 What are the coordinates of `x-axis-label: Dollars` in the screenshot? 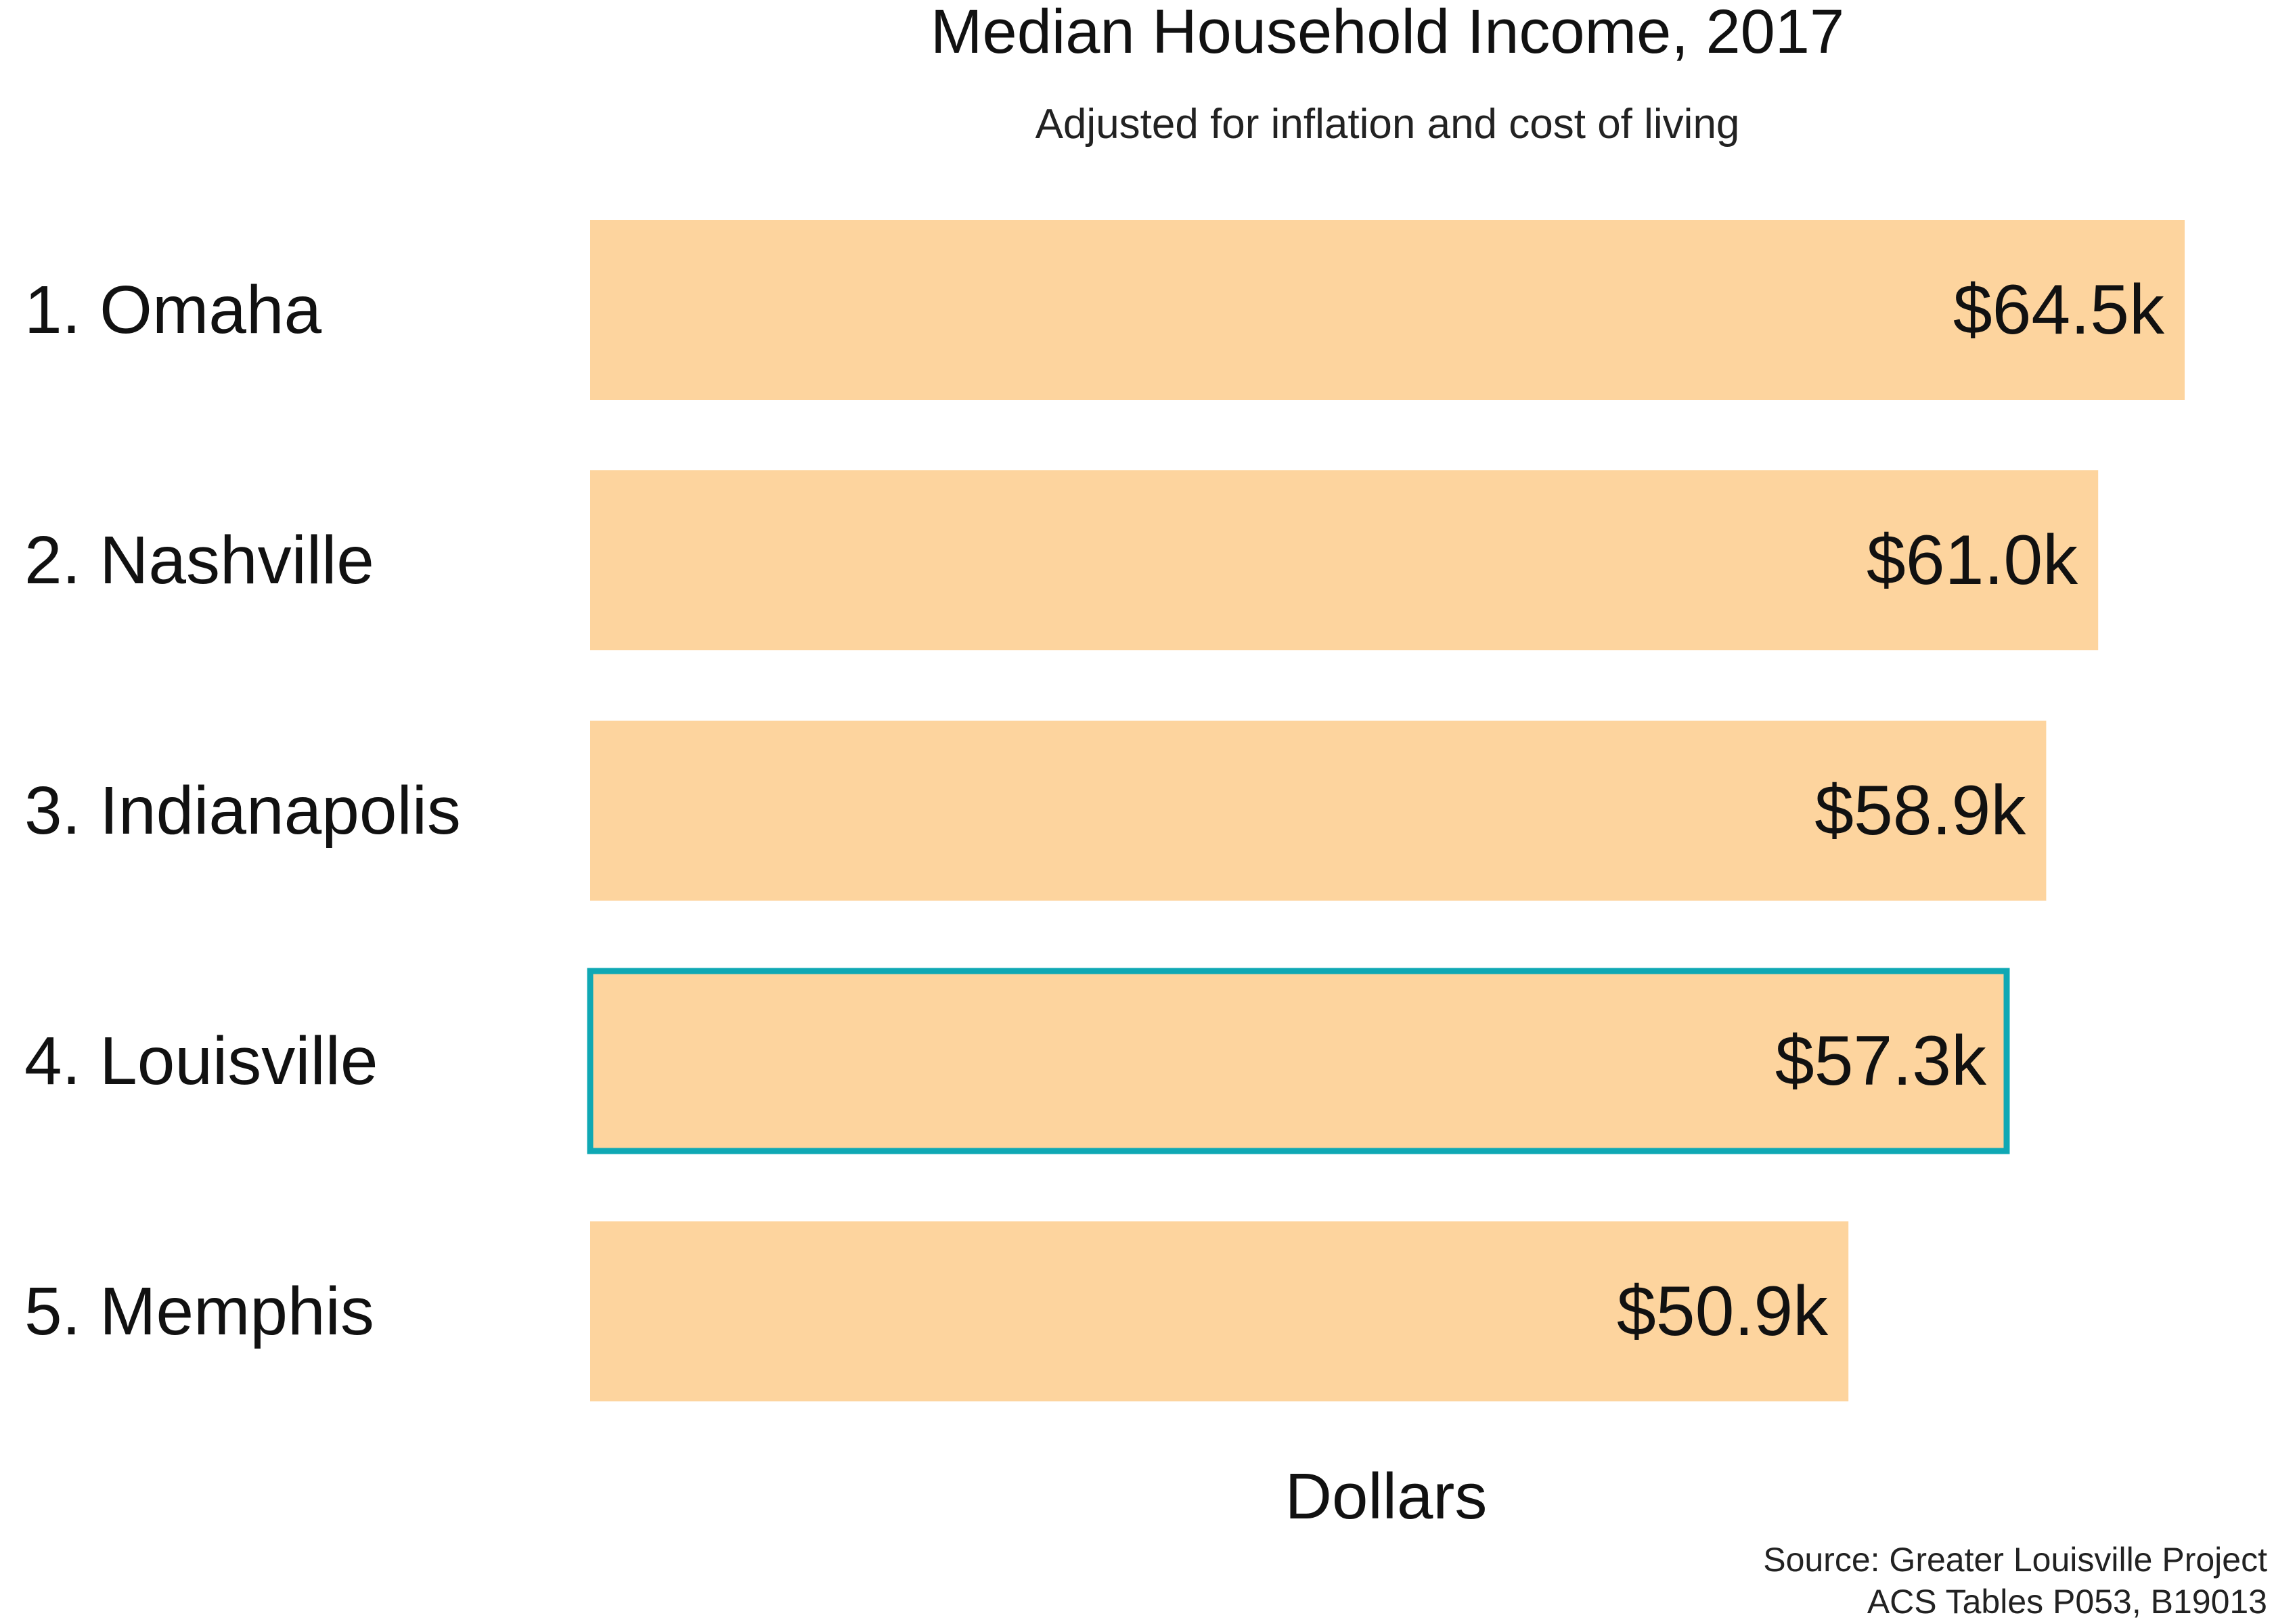 It's located at (1386, 1496).